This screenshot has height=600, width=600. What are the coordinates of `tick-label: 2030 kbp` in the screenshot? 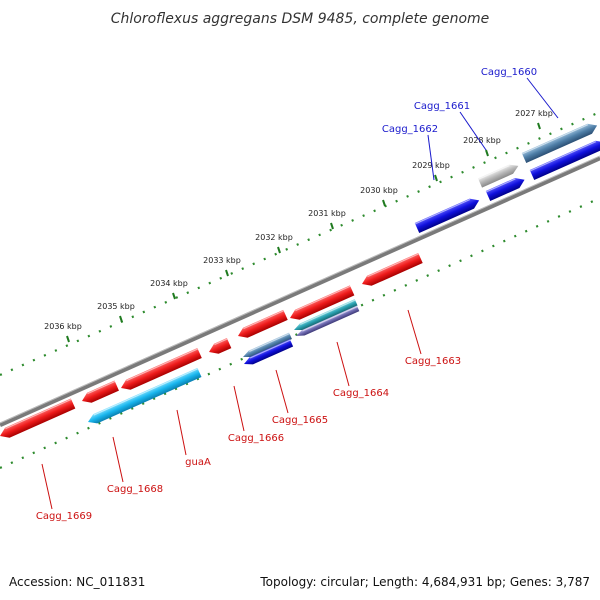 It's located at (379, 190).